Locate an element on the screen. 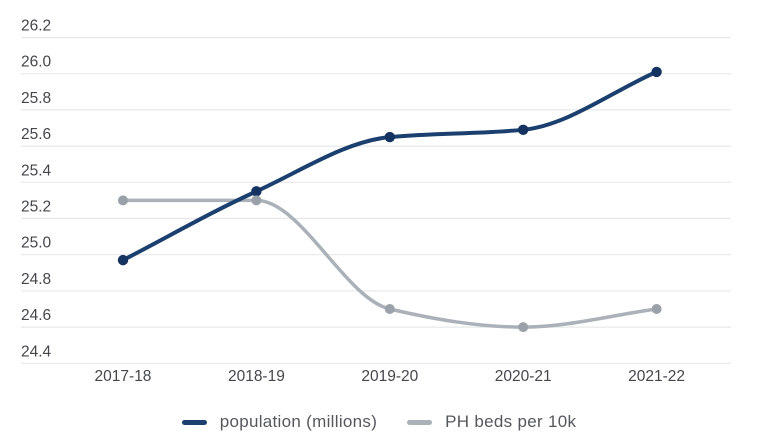 The height and width of the screenshot is (444, 758). x-tick-label: 2021-22 is located at coordinates (656, 376).